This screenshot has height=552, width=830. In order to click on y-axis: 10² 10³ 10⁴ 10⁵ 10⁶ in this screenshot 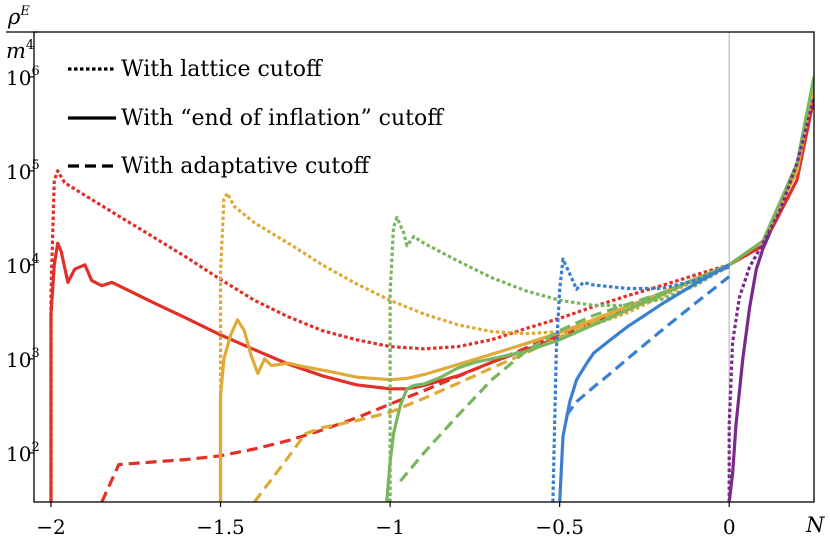, I will do `click(23, 265)`.